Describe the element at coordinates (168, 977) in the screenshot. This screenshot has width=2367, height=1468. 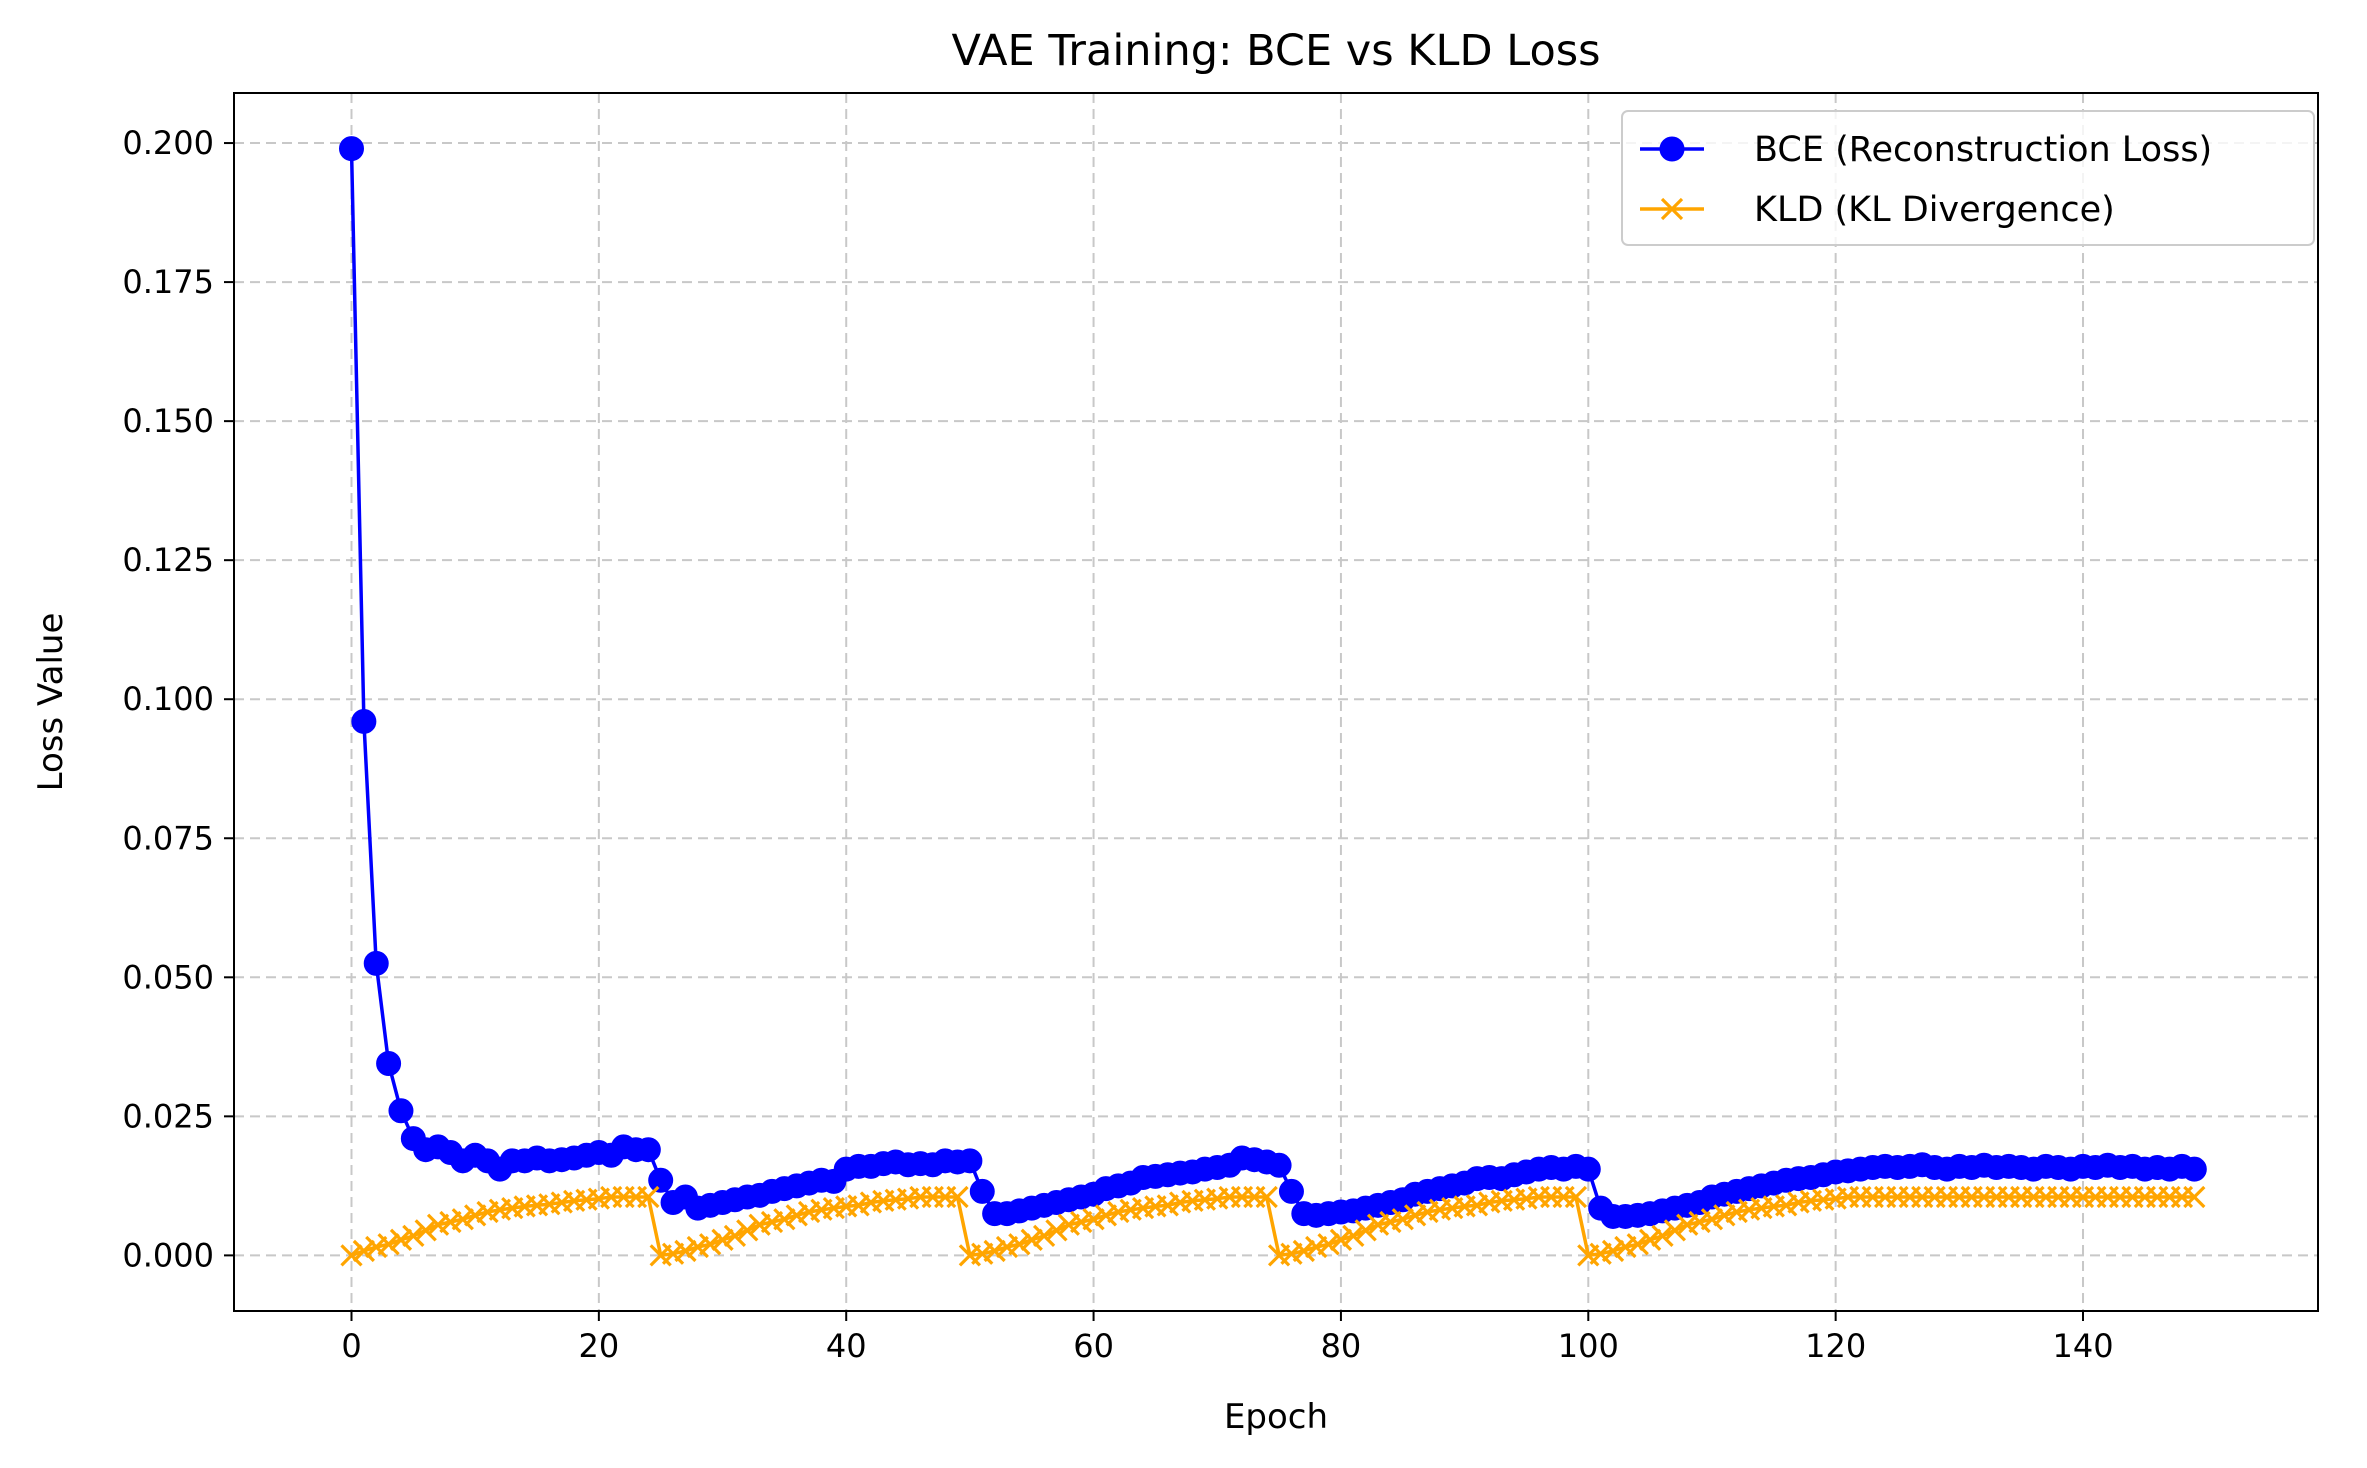
I see `y-tick-label: 0.050` at that location.